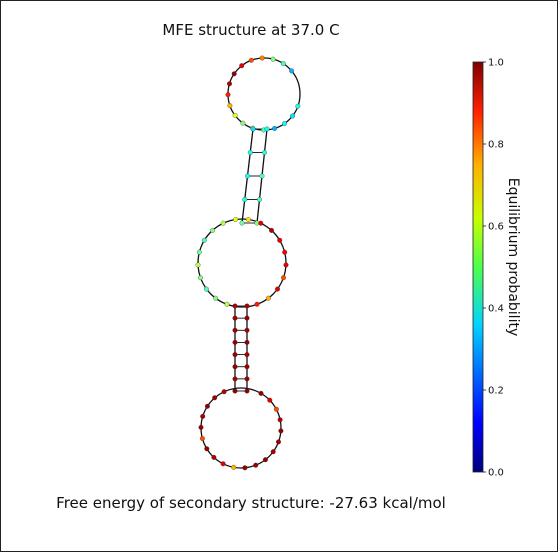 The width and height of the screenshot is (558, 552). I want to click on colorbar-tick-label: 0.0, so click(496, 473).